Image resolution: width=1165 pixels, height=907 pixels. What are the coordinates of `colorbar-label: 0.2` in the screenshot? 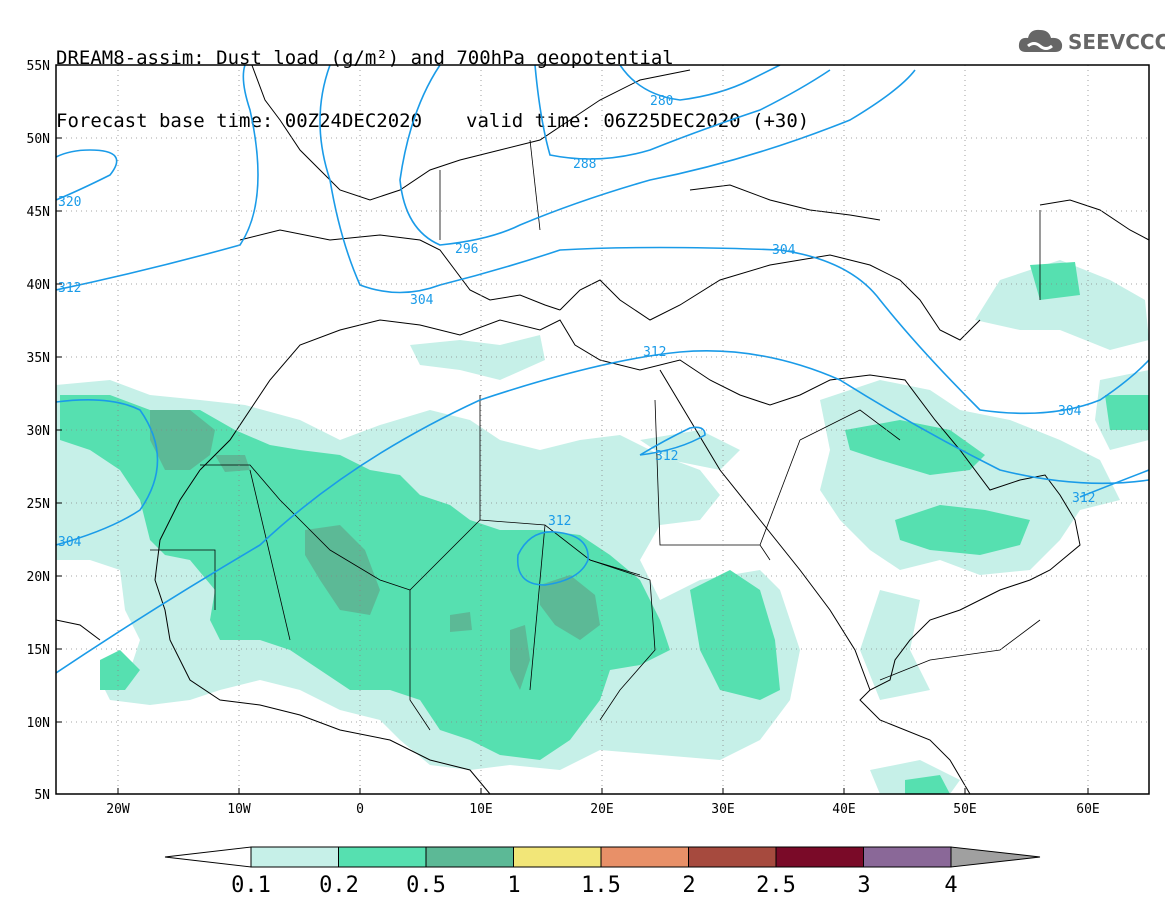 It's located at (339, 885).